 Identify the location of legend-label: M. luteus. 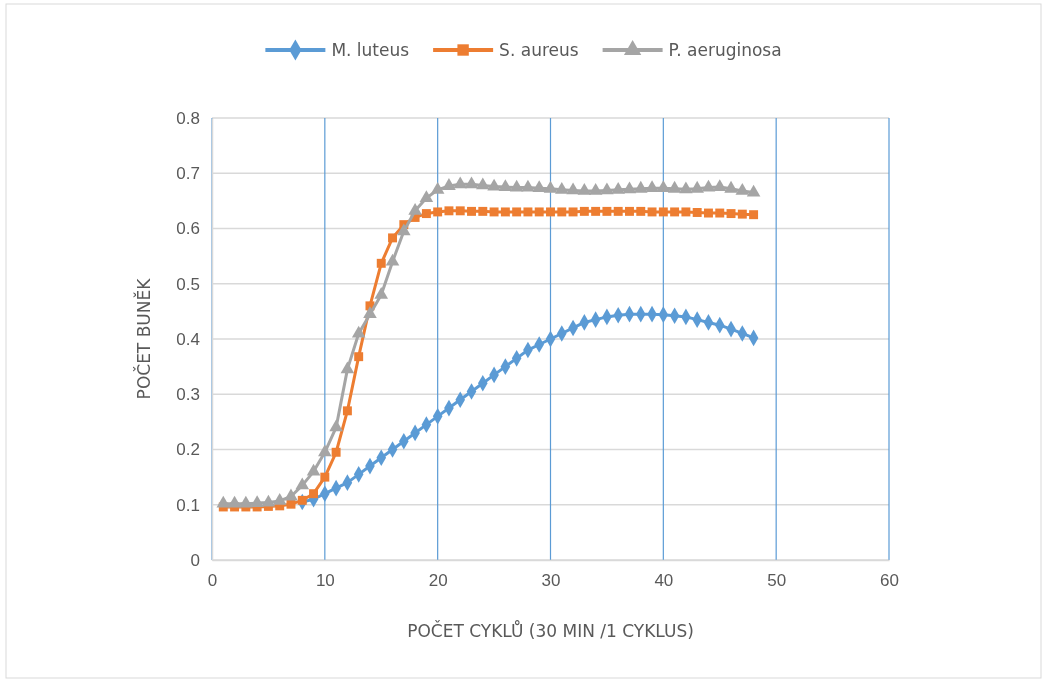
(370, 50).